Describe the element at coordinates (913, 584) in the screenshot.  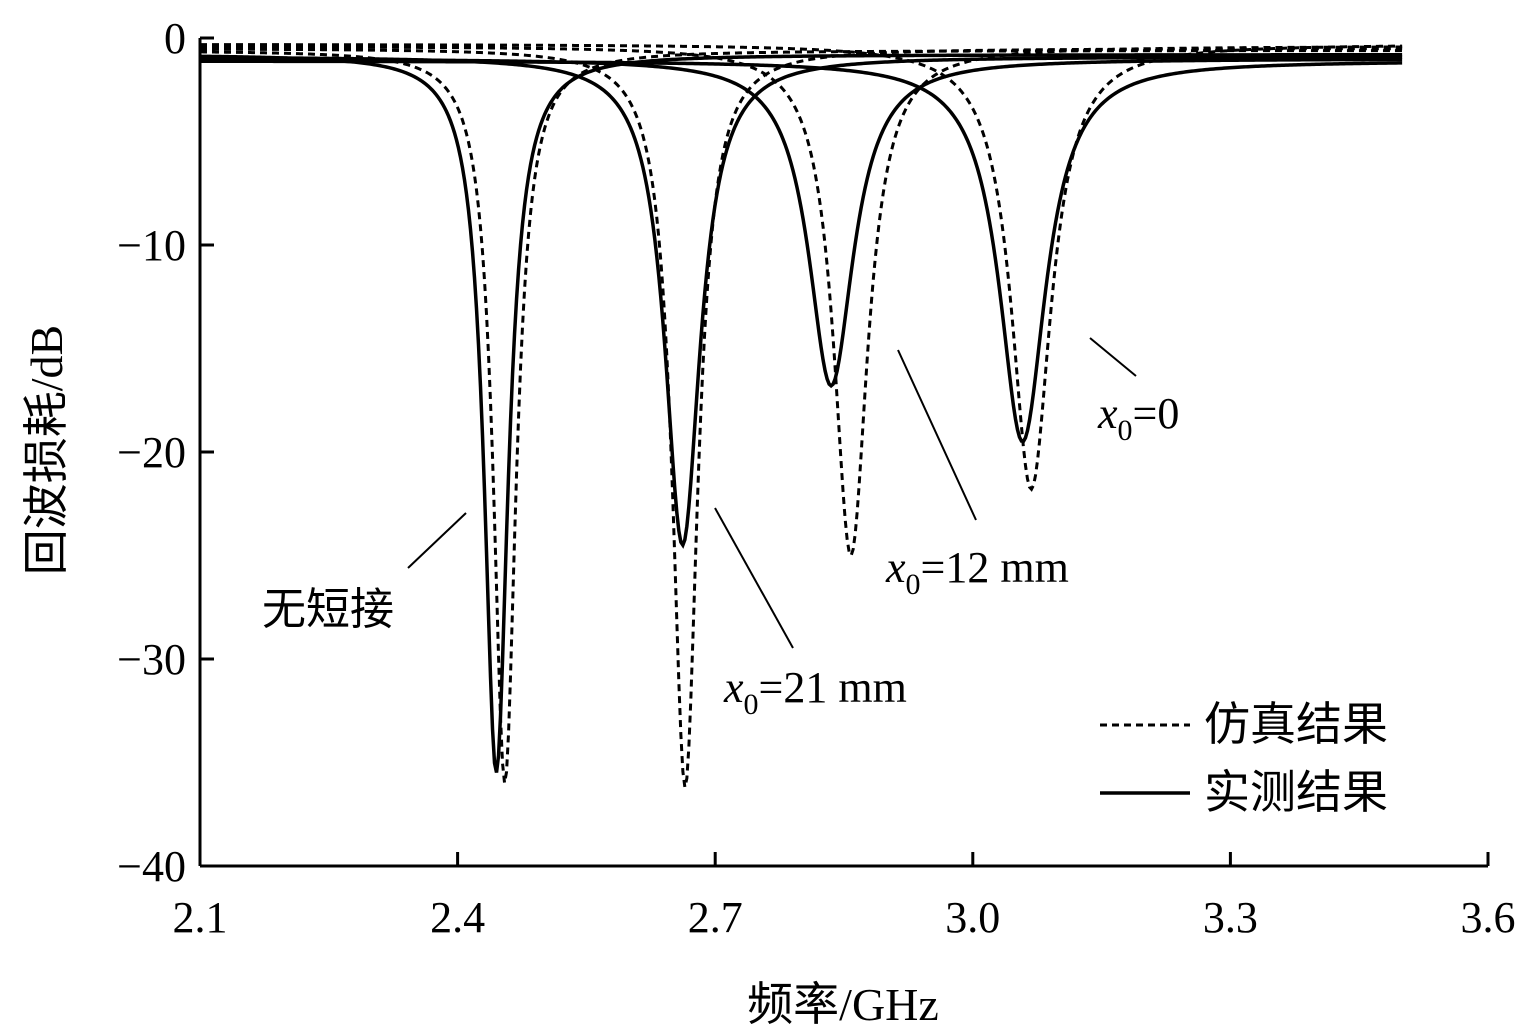
I see `annotation-x12-sub: 0` at that location.